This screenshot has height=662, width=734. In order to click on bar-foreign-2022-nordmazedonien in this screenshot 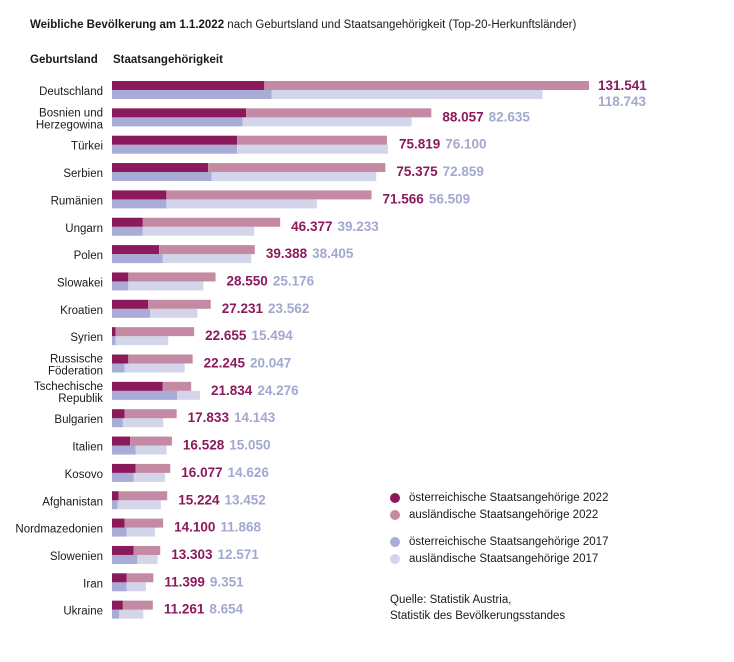, I will do `click(144, 523)`.